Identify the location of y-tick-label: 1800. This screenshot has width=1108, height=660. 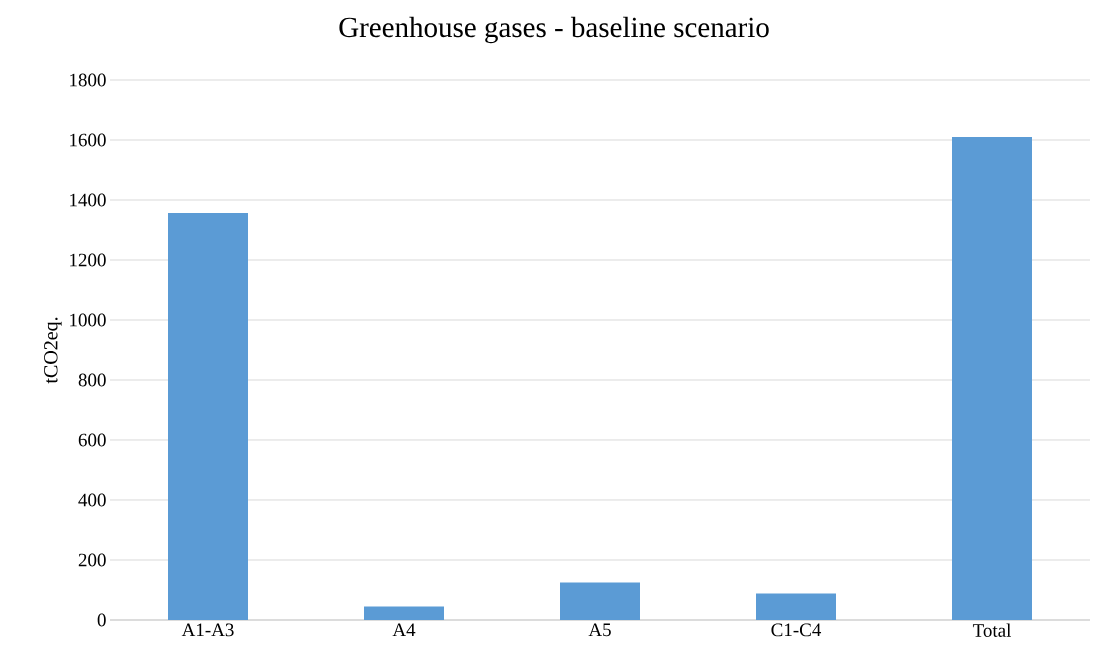
(88, 80).